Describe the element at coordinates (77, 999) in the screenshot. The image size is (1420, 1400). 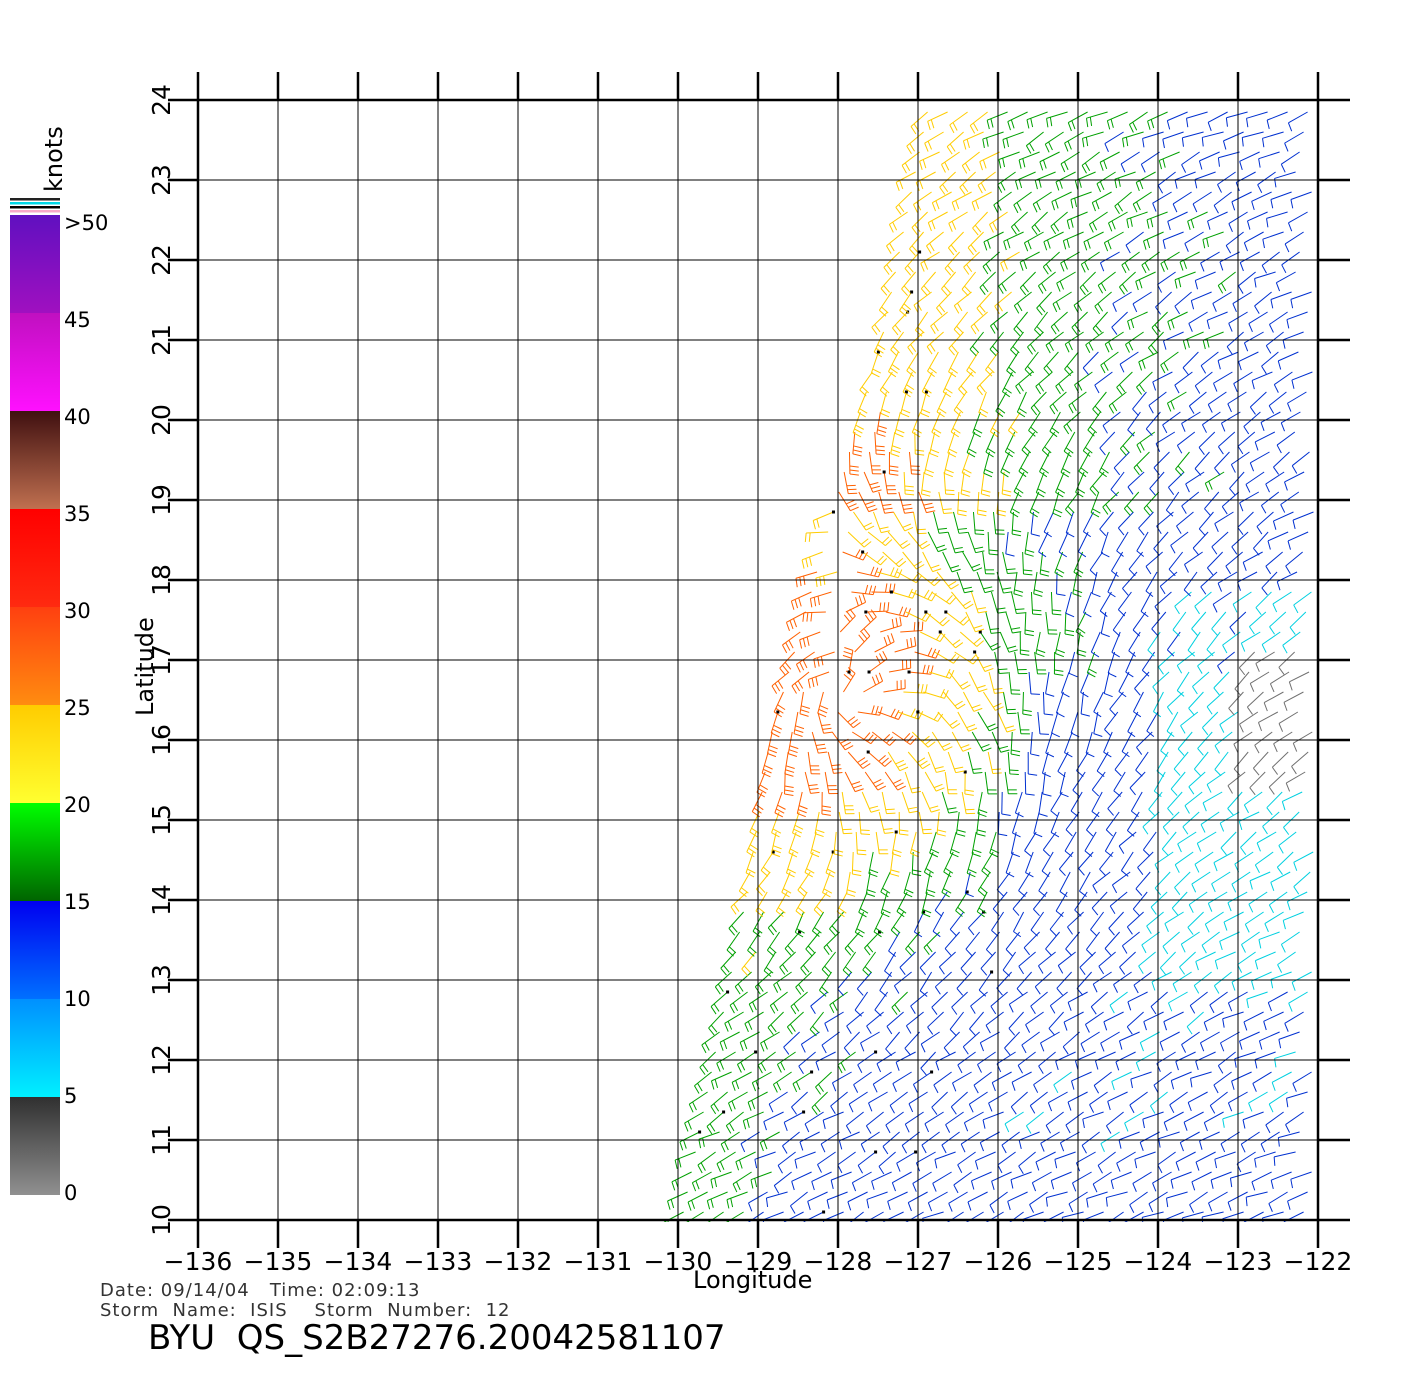
I see `colorbar-label: 10` at that location.